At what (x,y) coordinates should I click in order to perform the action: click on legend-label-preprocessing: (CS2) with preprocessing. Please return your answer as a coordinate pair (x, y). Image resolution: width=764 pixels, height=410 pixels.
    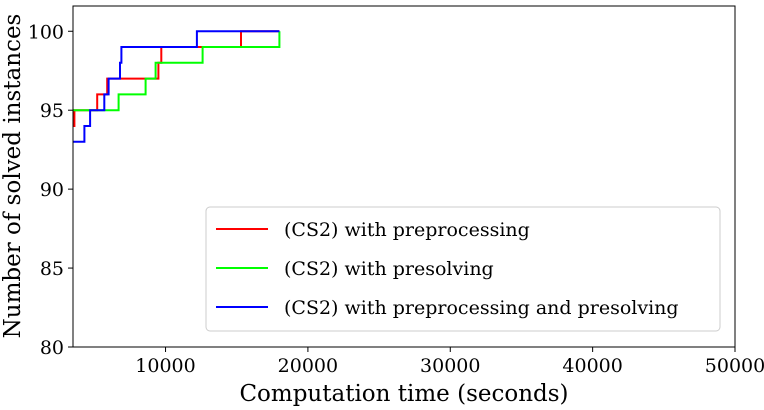
    Looking at the image, I should click on (407, 230).